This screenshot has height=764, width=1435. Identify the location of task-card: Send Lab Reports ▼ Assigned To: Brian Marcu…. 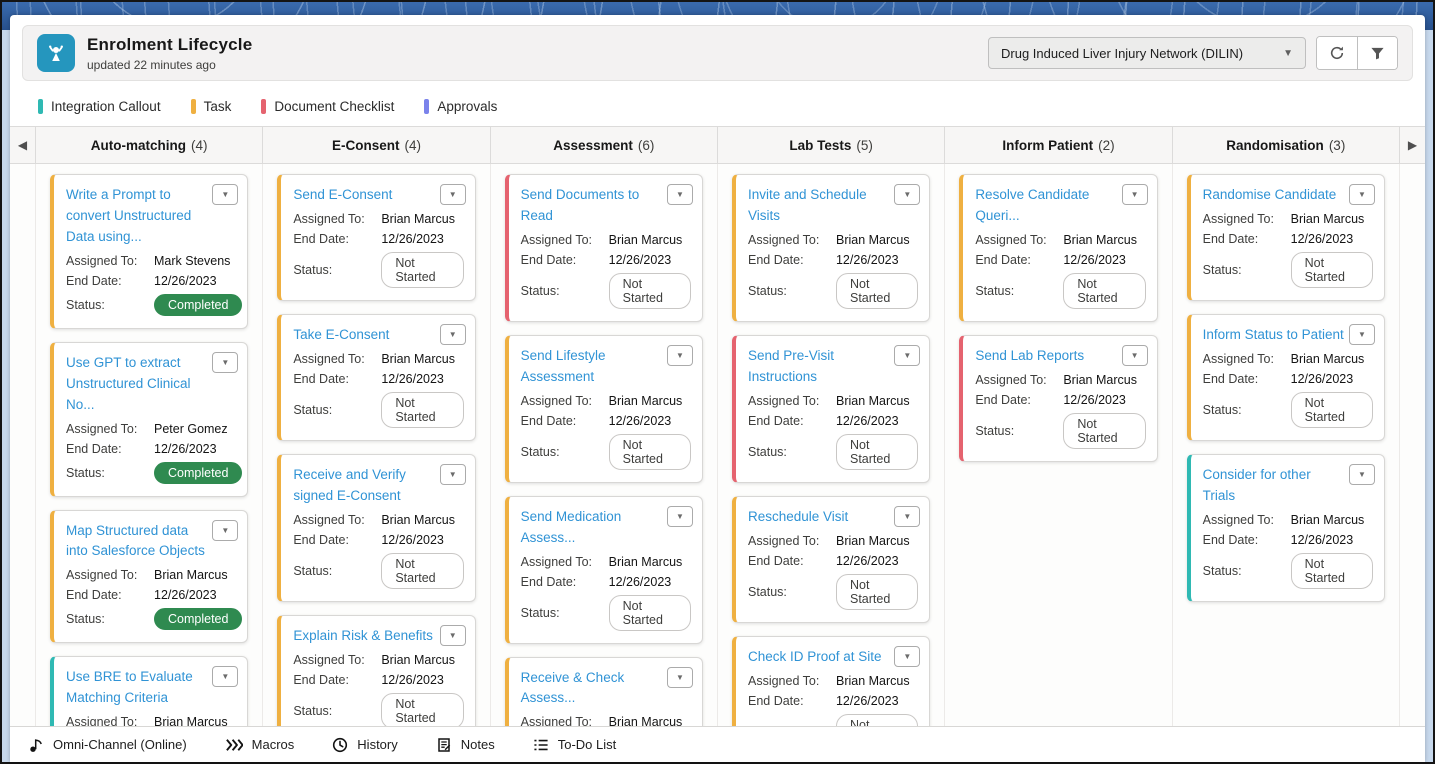
(1058, 398).